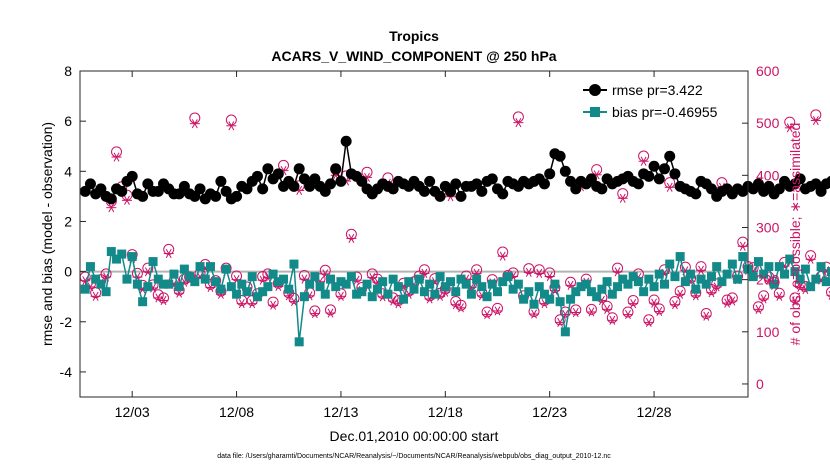  Describe the element at coordinates (768, 280) in the screenshot. I see `right-tick-label: 200` at that location.